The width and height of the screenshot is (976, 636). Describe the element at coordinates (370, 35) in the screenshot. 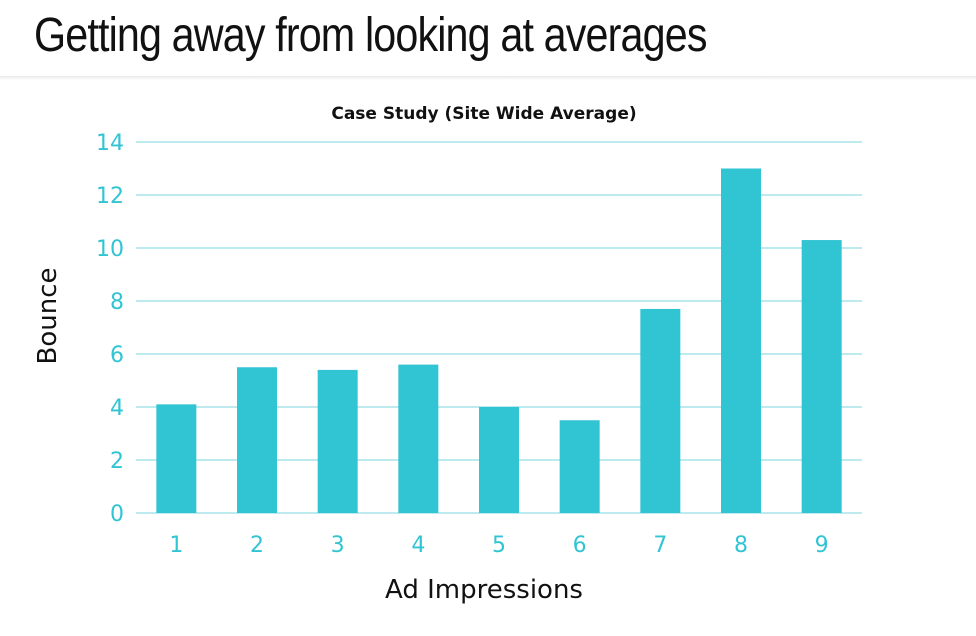

I see `slide-title: Getting away from looking at averages` at that location.